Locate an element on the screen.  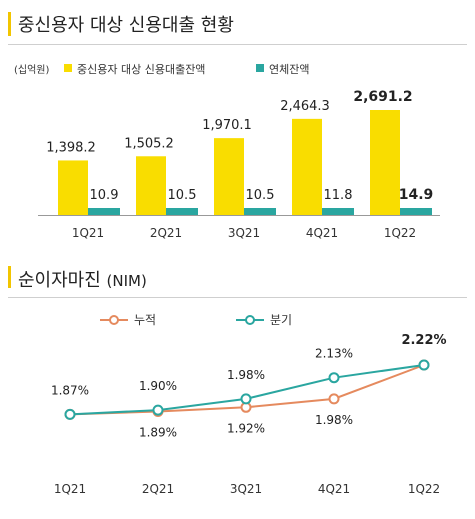
legend-label-quarterly: 분기 is located at coordinates (281, 320).